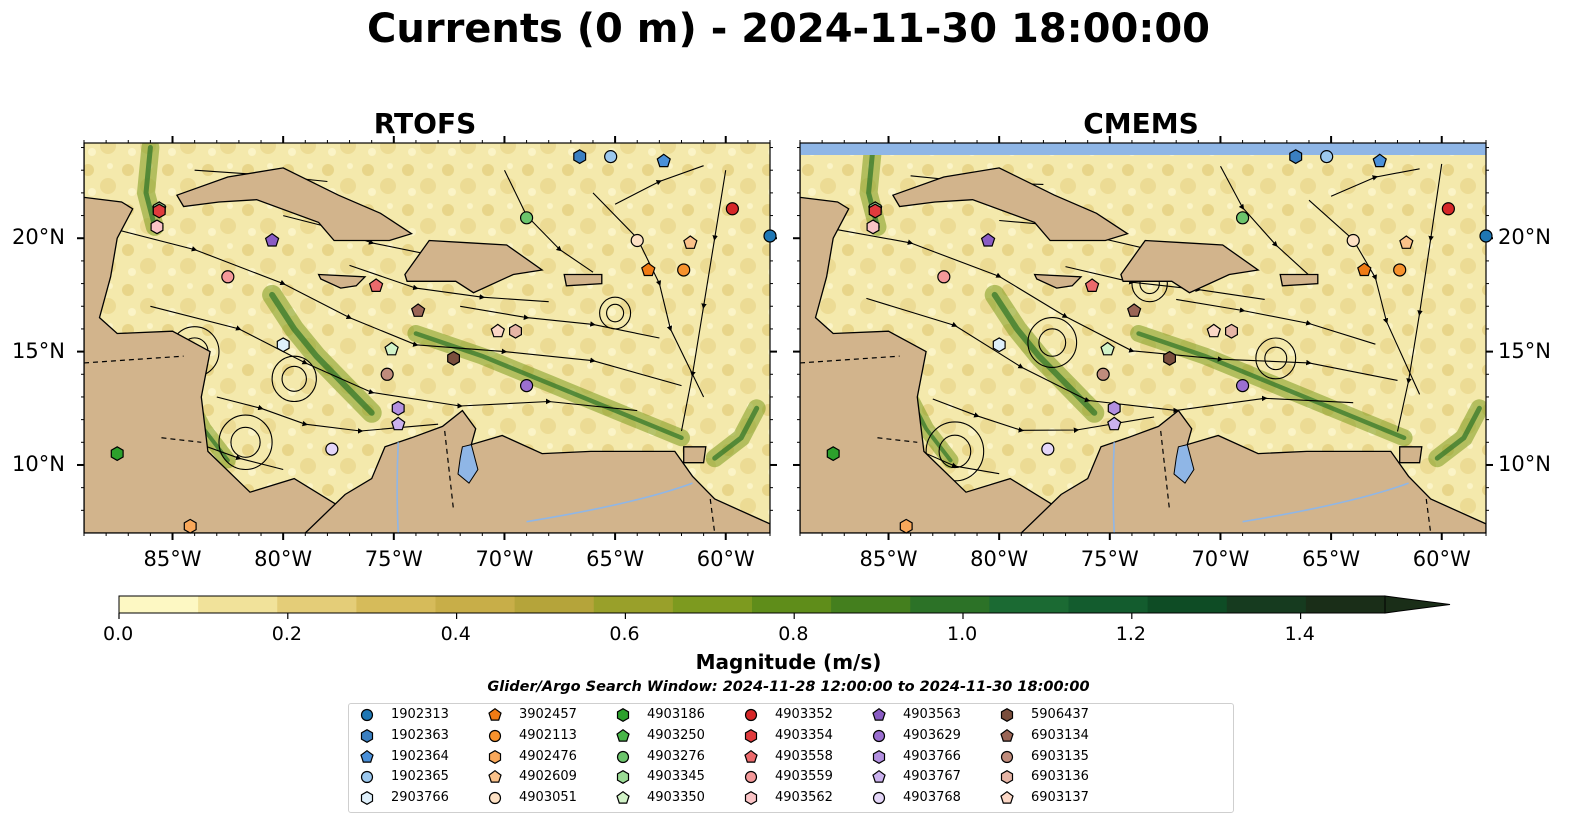 The width and height of the screenshot is (1577, 827). What do you see at coordinates (1524, 350) in the screenshot?
I see `lat-tick-label: 15°N` at bounding box center [1524, 350].